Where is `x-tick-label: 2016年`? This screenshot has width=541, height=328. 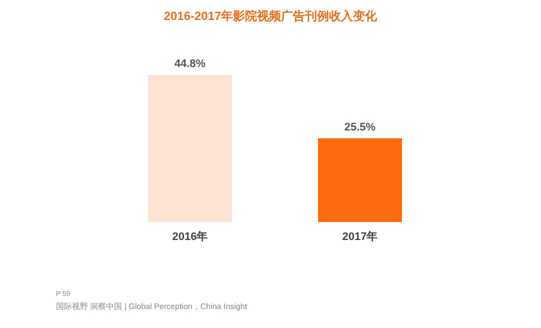
x-tick-label: 2016年 is located at coordinates (190, 236).